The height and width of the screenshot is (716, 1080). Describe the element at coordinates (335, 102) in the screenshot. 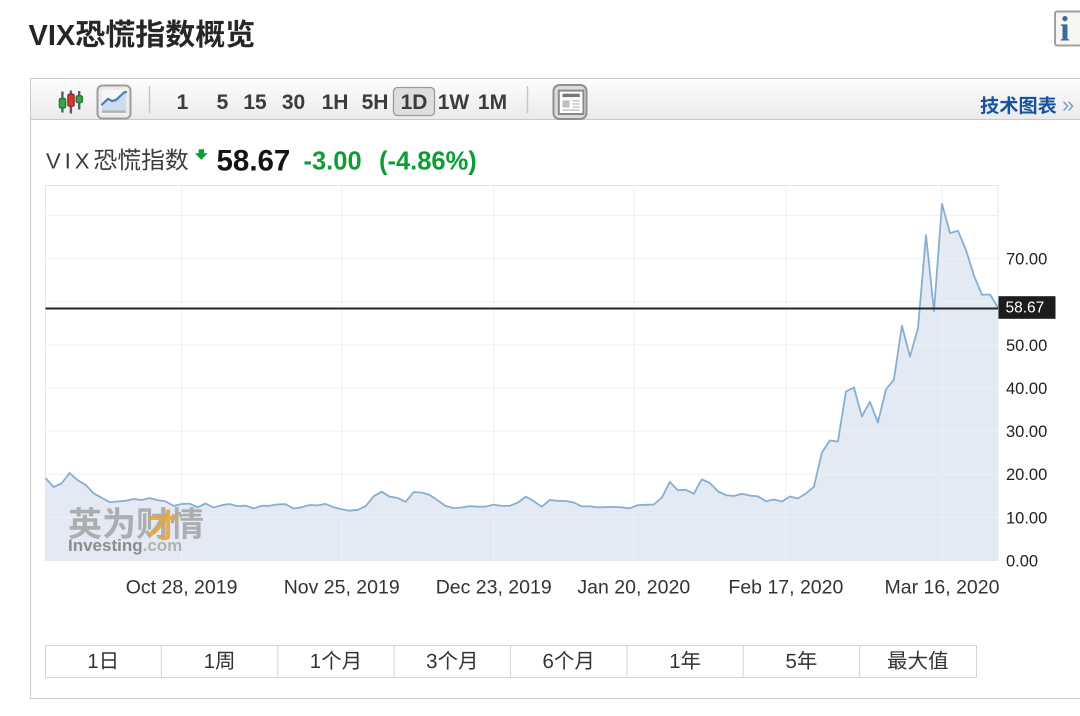

I see `svg-text: 1H` at that location.